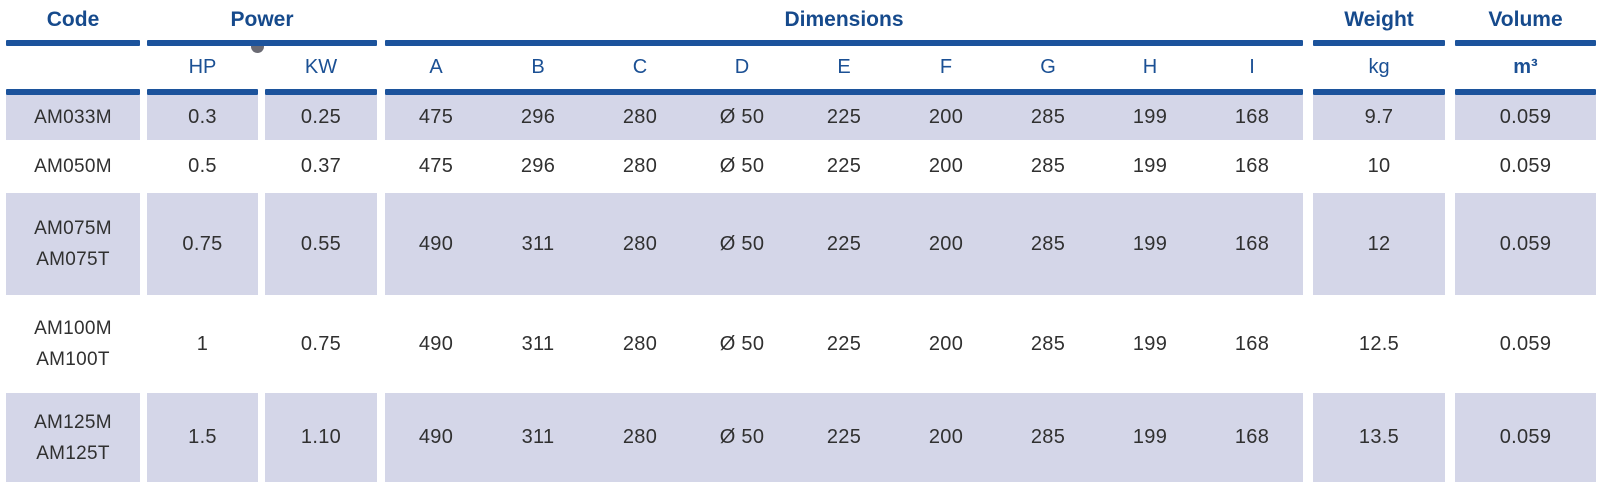 The width and height of the screenshot is (1600, 486). What do you see at coordinates (73, 259) in the screenshot?
I see `code-text: AM075T` at bounding box center [73, 259].